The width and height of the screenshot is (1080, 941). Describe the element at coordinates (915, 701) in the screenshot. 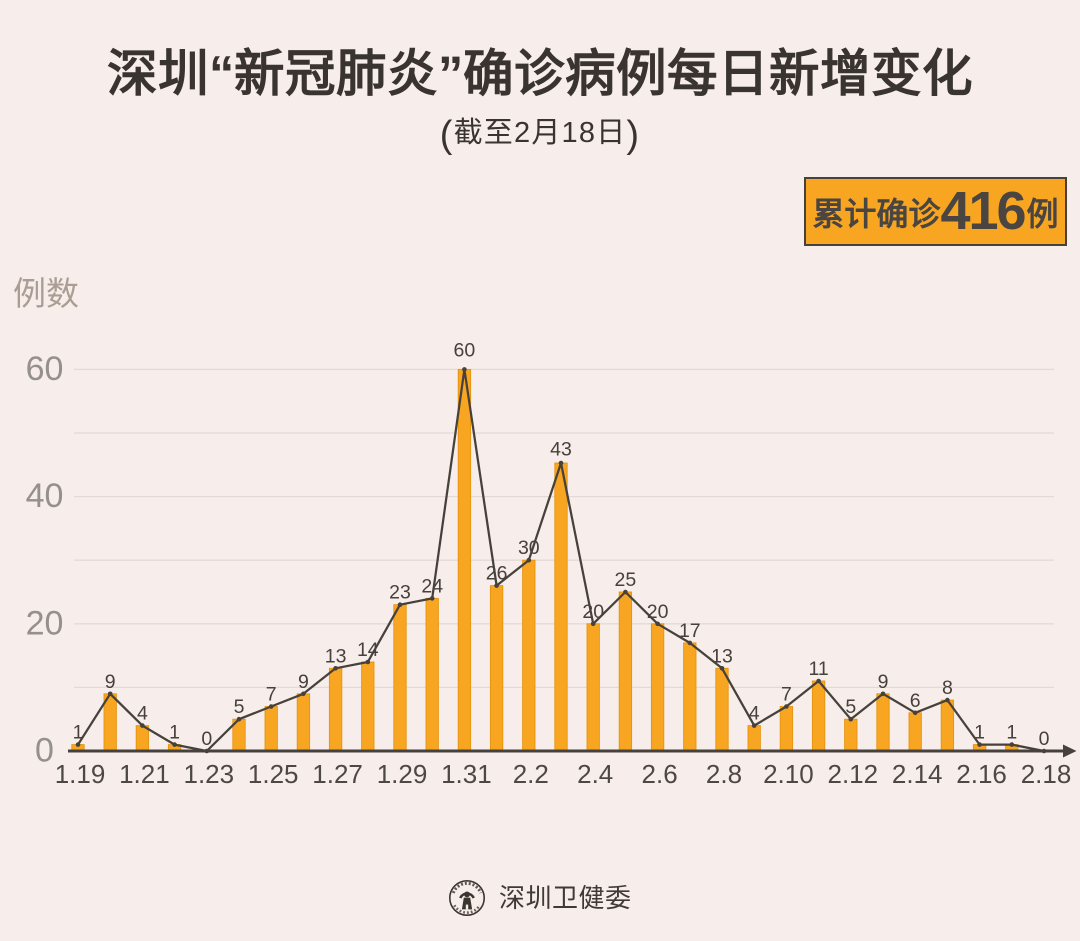

I see `svg-text: 6` at that location.